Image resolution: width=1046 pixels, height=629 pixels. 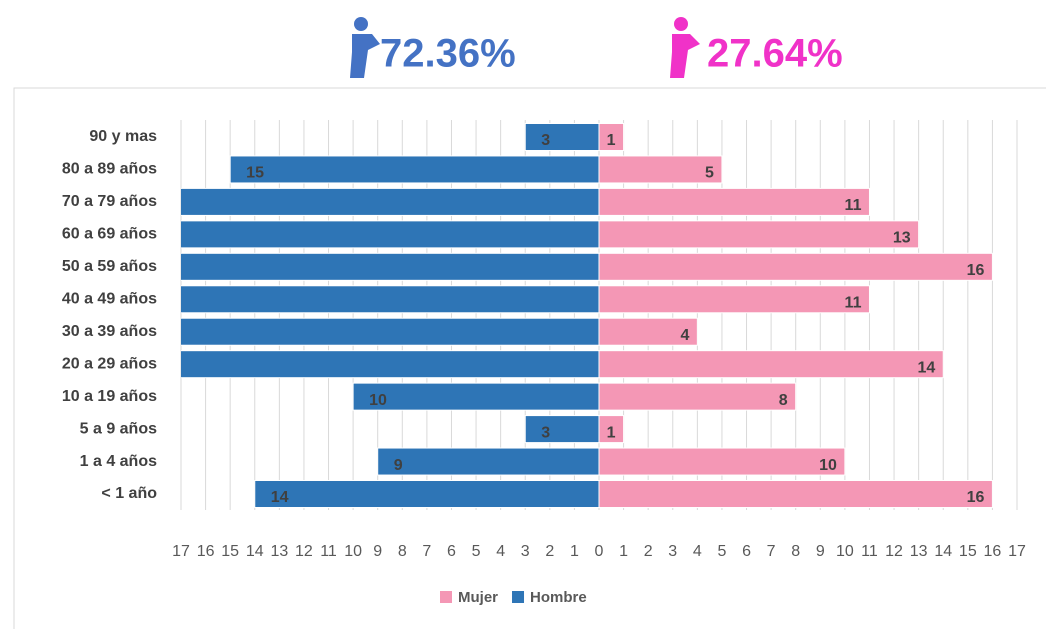 What do you see at coordinates (684, 335) in the screenshot?
I see `data-label: 4` at bounding box center [684, 335].